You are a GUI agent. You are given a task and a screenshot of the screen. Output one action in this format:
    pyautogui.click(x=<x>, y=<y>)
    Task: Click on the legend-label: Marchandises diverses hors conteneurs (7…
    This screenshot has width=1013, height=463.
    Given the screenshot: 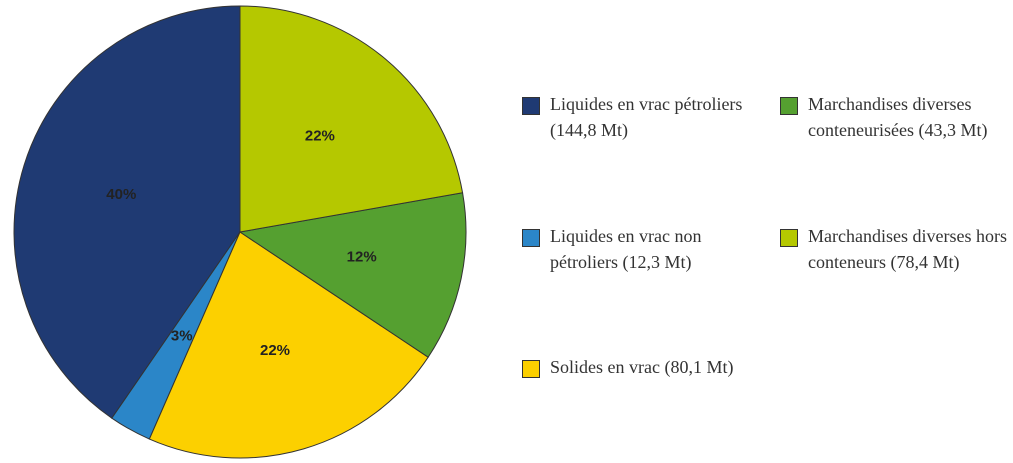 What is the action you would take?
    pyautogui.click(x=907, y=249)
    